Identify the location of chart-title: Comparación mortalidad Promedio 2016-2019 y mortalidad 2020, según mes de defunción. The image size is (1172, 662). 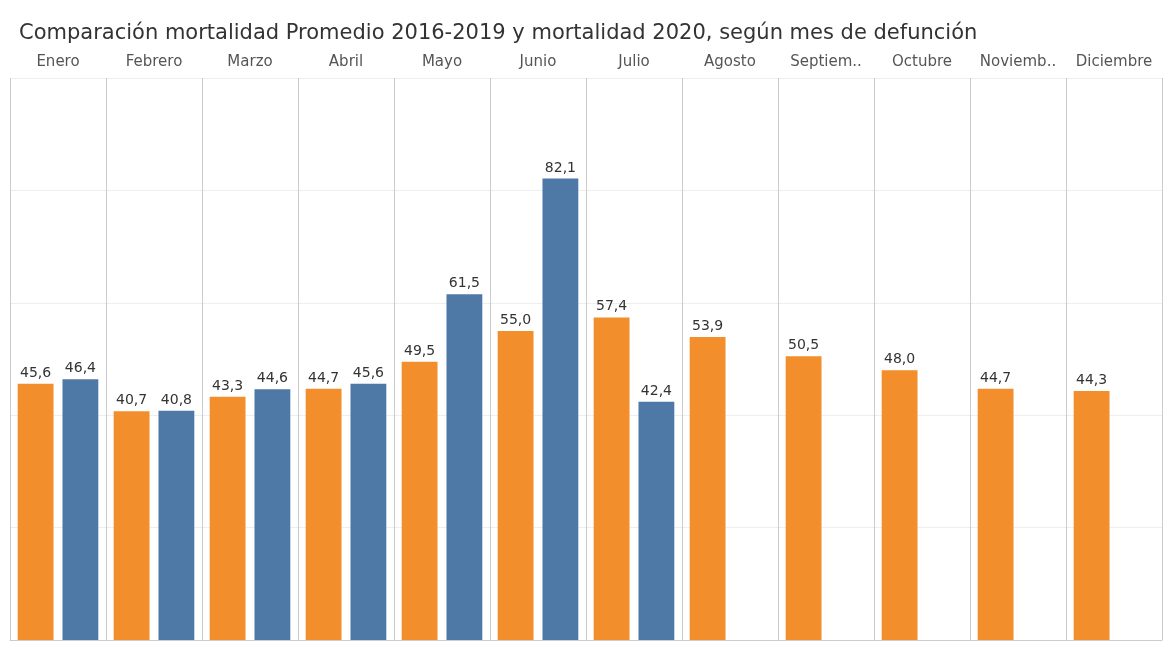
(498, 31).